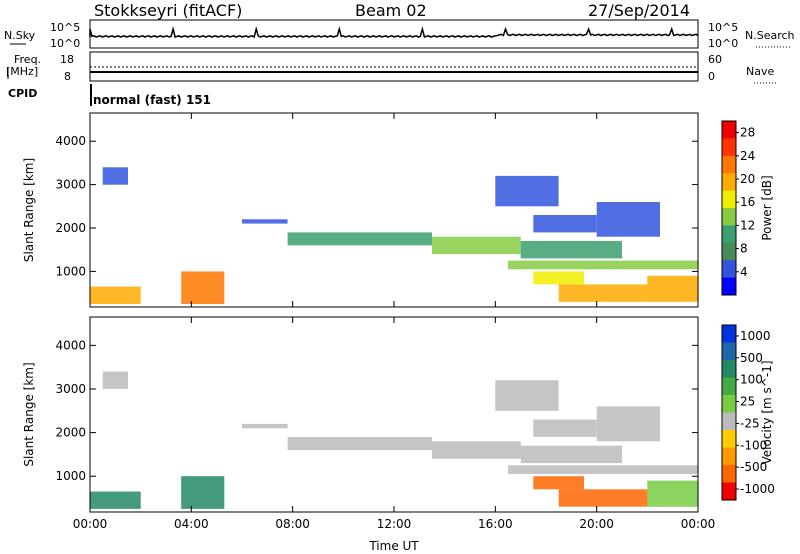 The image size is (800, 554). What do you see at coordinates (65, 43) in the screenshot?
I see `nsky-tick-low: 10^0` at bounding box center [65, 43].